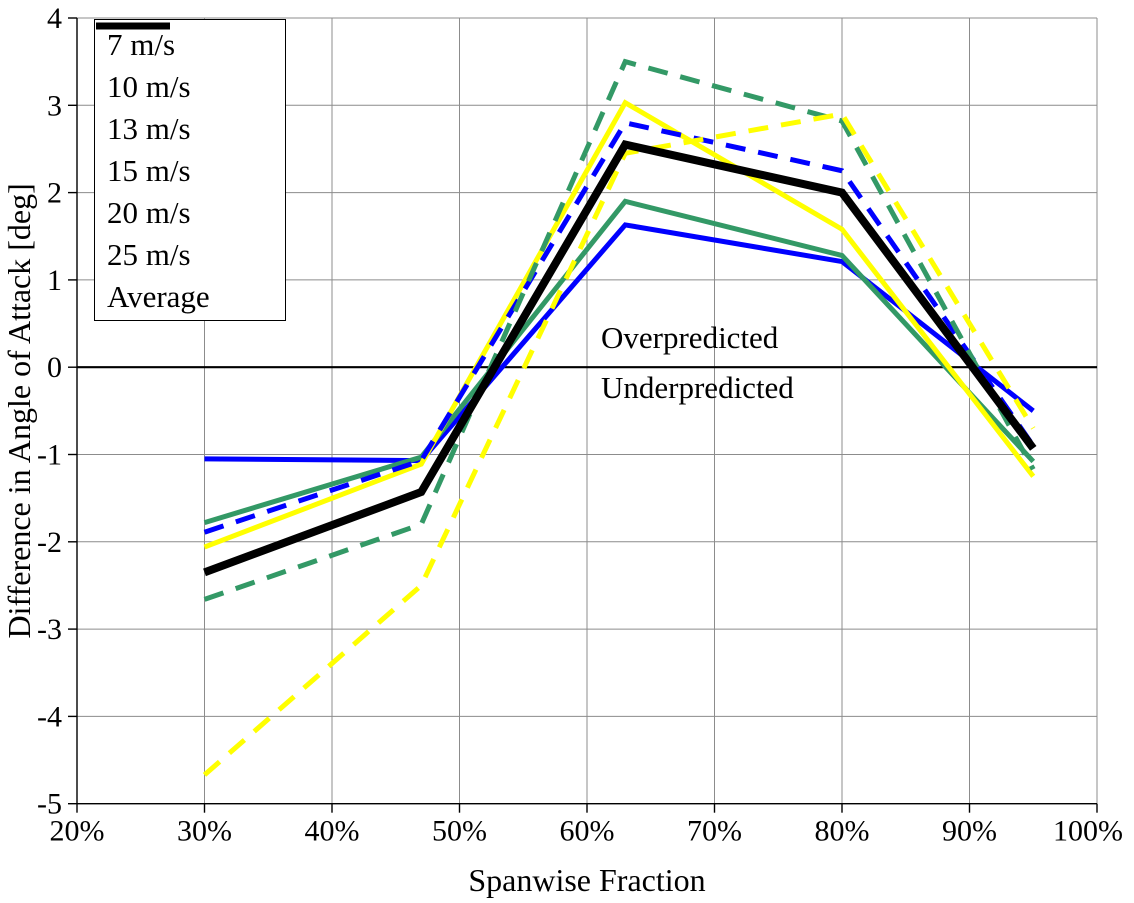  I want to click on legend-label: 15 m/s, so click(149, 170).